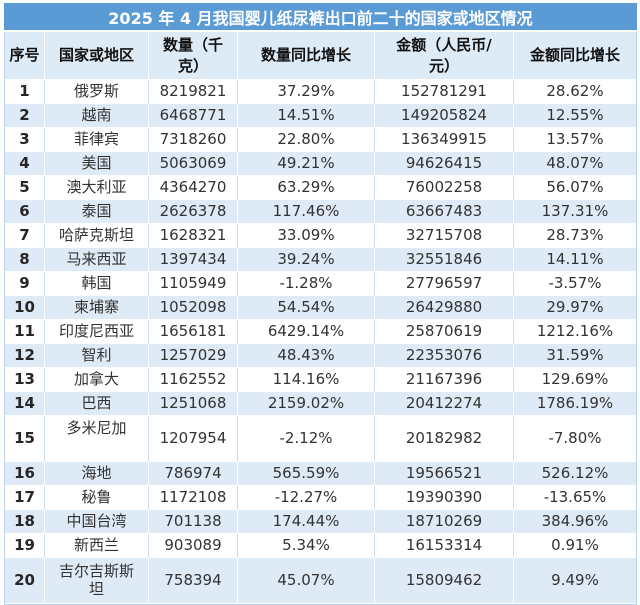  What do you see at coordinates (306, 164) in the screenshot?
I see `quantity-growth-cell: 49.21%` at bounding box center [306, 164].